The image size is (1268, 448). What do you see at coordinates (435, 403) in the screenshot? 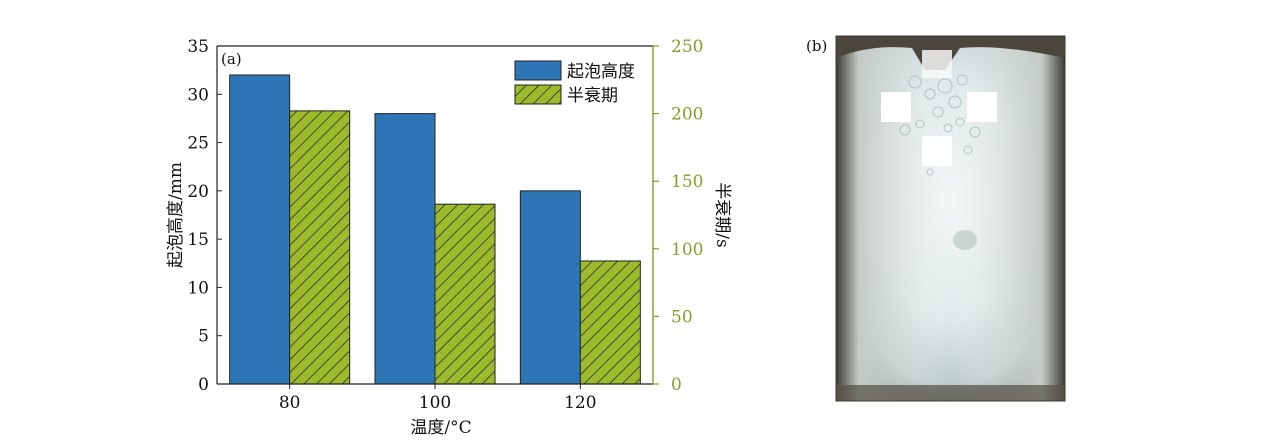
I see `x-tick-label-100: 100` at bounding box center [435, 403].